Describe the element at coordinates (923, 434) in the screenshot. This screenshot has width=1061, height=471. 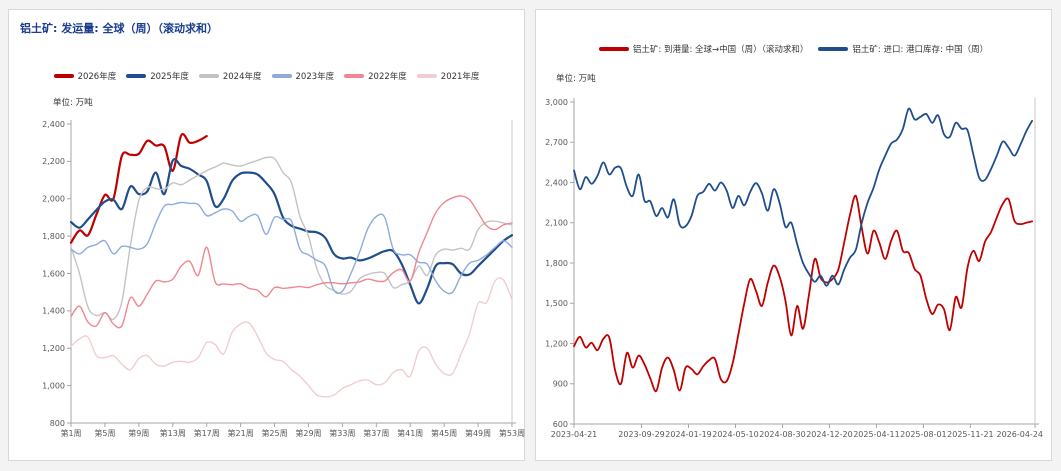
I see `x-tick-label: 2025-08-01` at that location.